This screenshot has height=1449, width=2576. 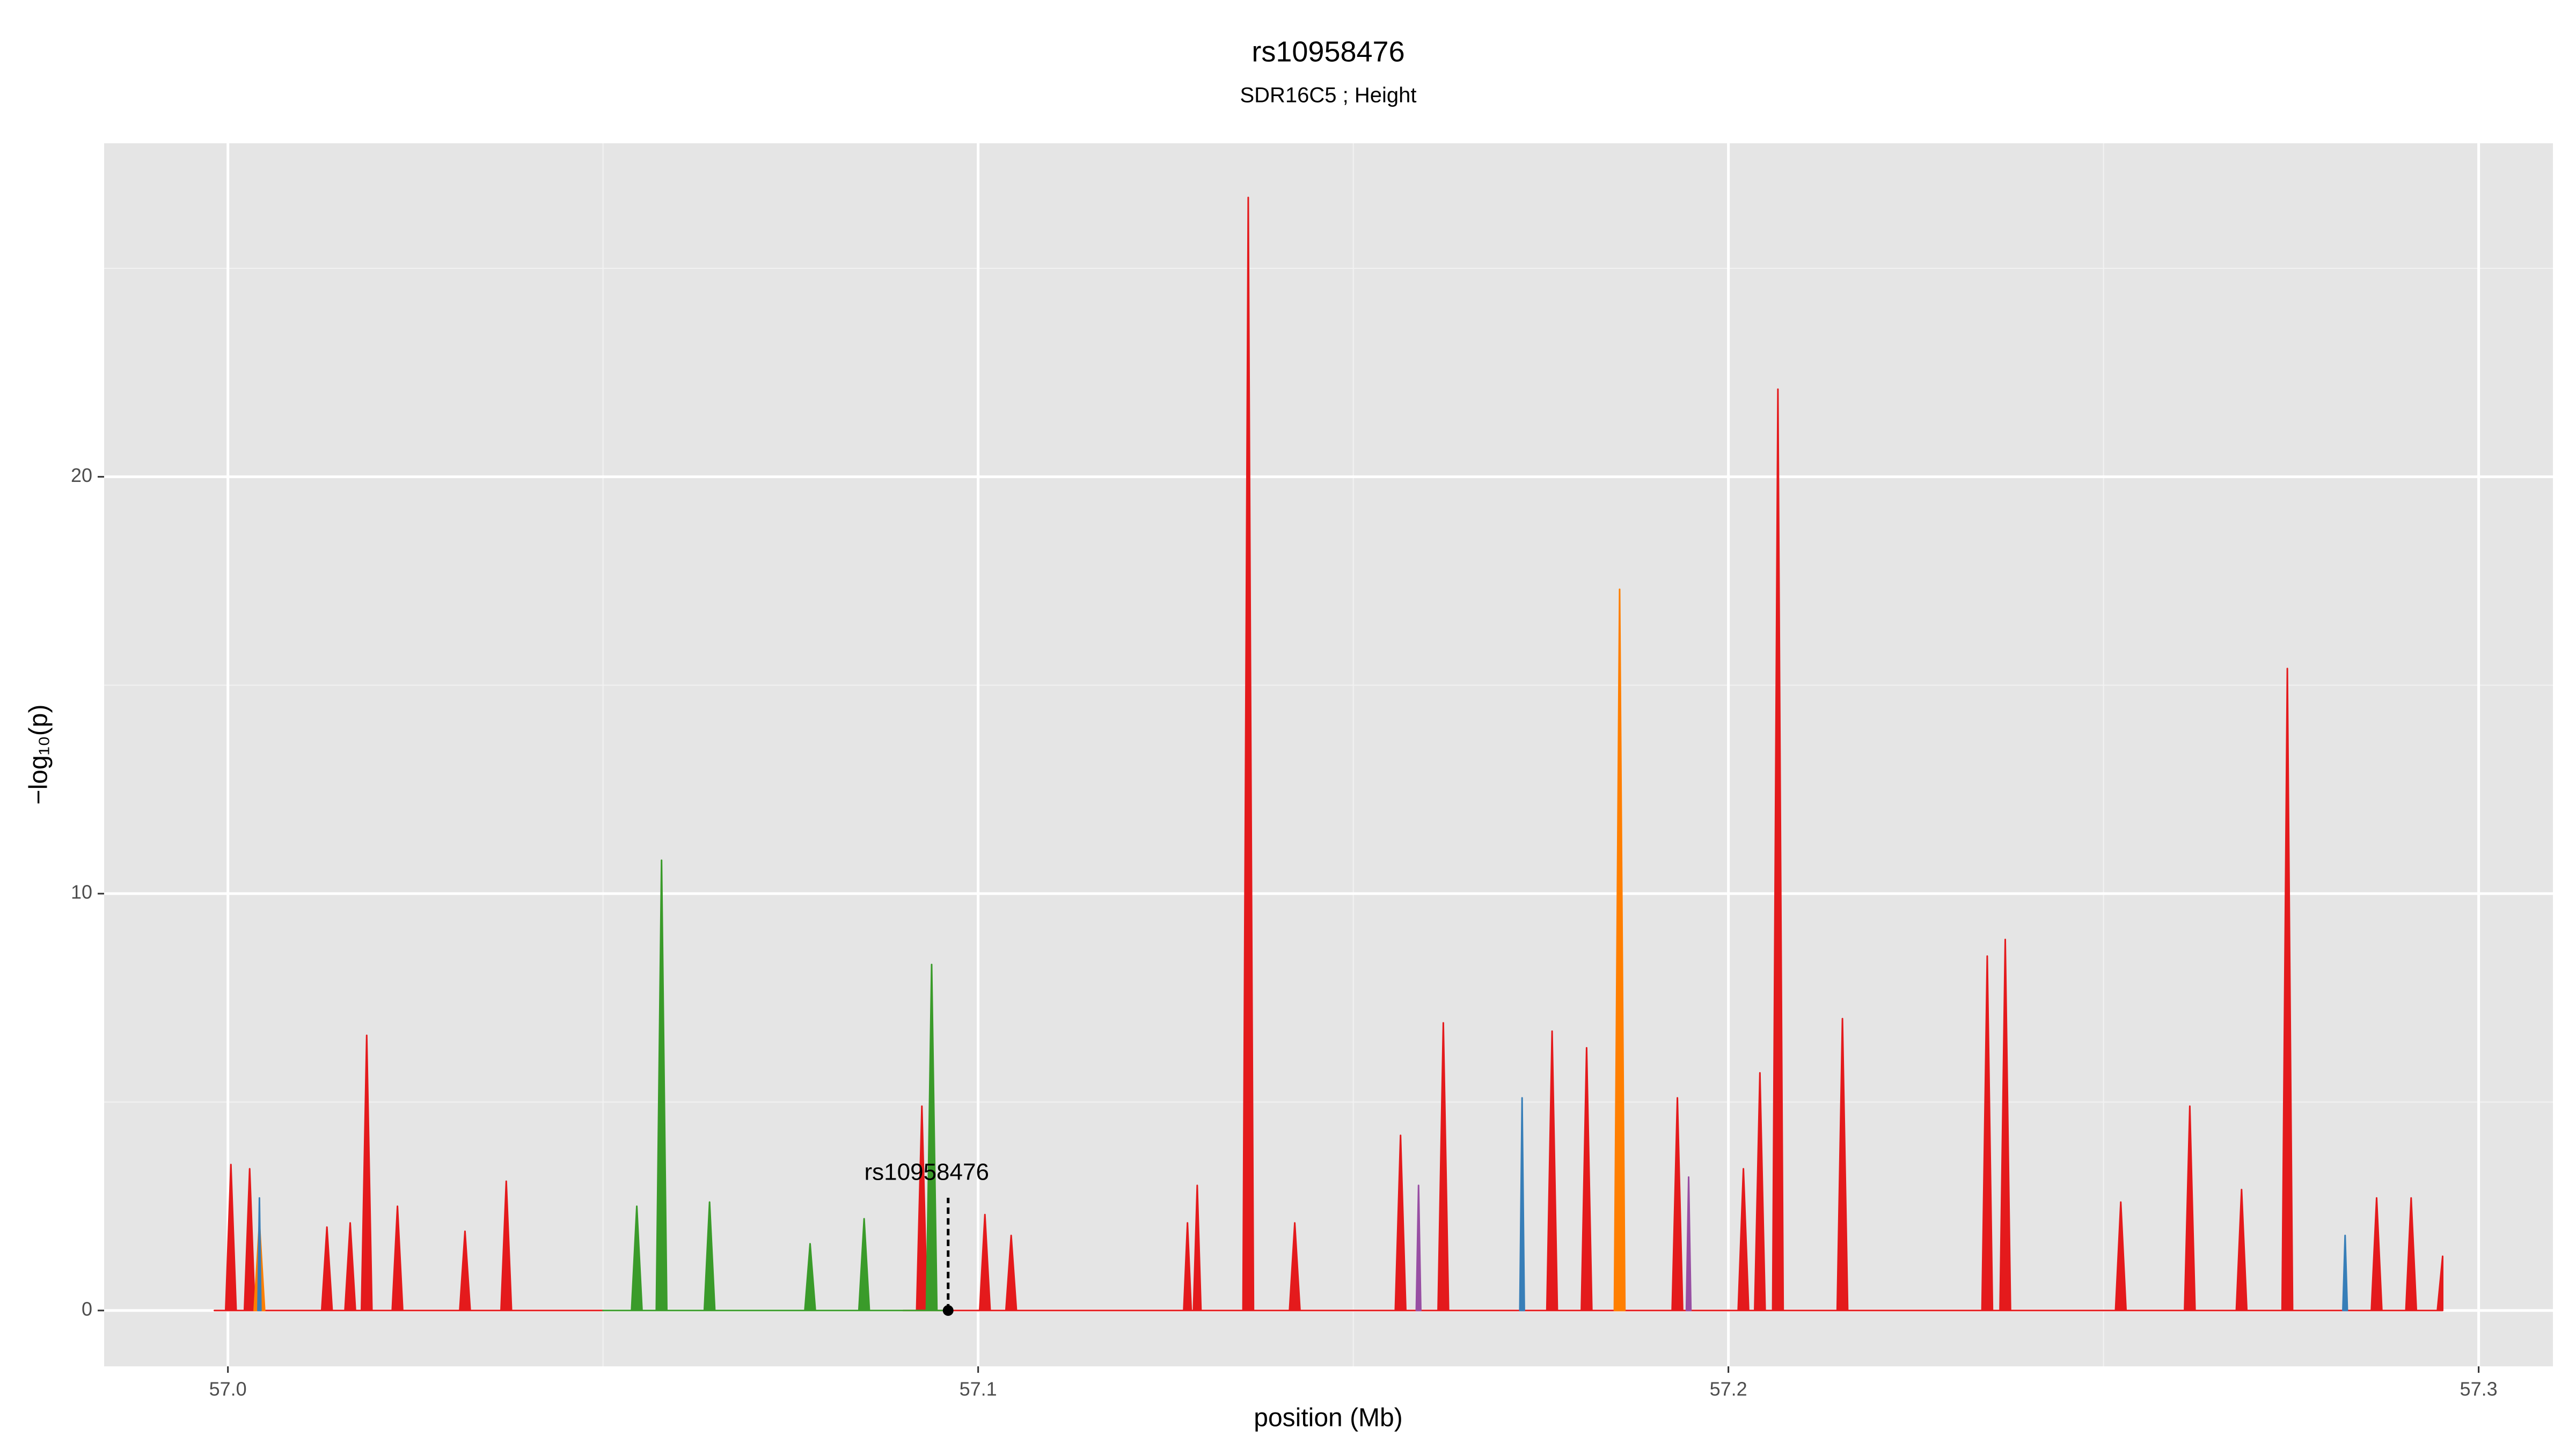 What do you see at coordinates (1728, 1389) in the screenshot?
I see `x-tick-label: 57.2` at bounding box center [1728, 1389].